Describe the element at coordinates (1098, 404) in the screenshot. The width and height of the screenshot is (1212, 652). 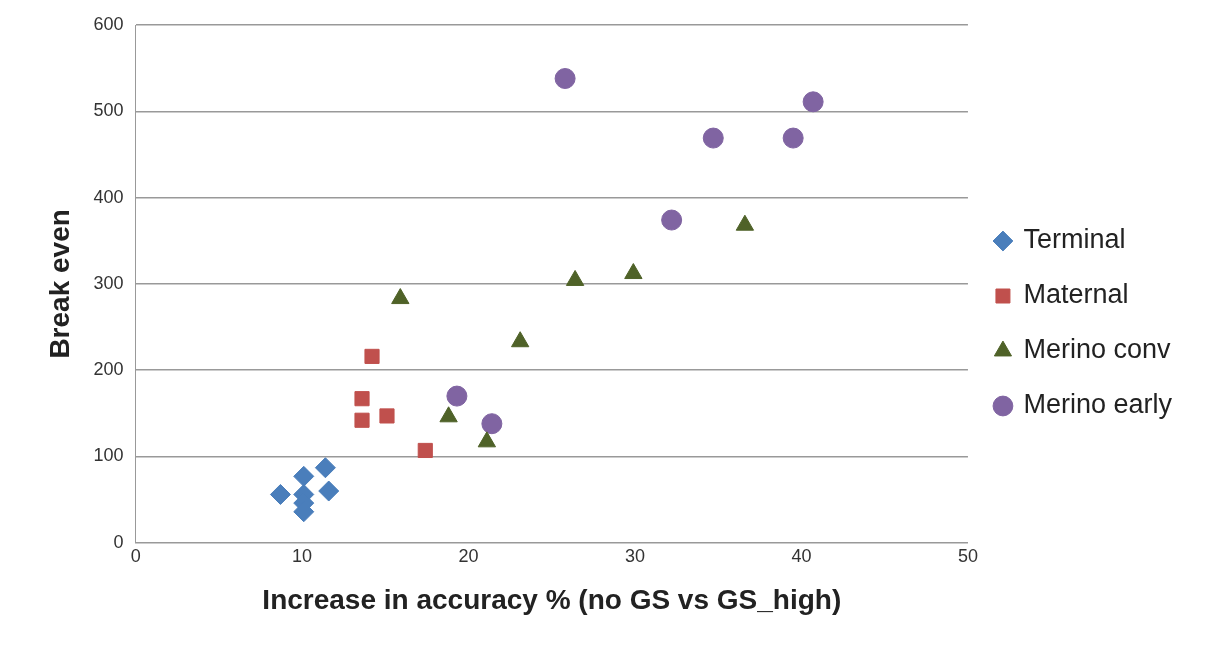
I see `legend-label: Merino early` at that location.